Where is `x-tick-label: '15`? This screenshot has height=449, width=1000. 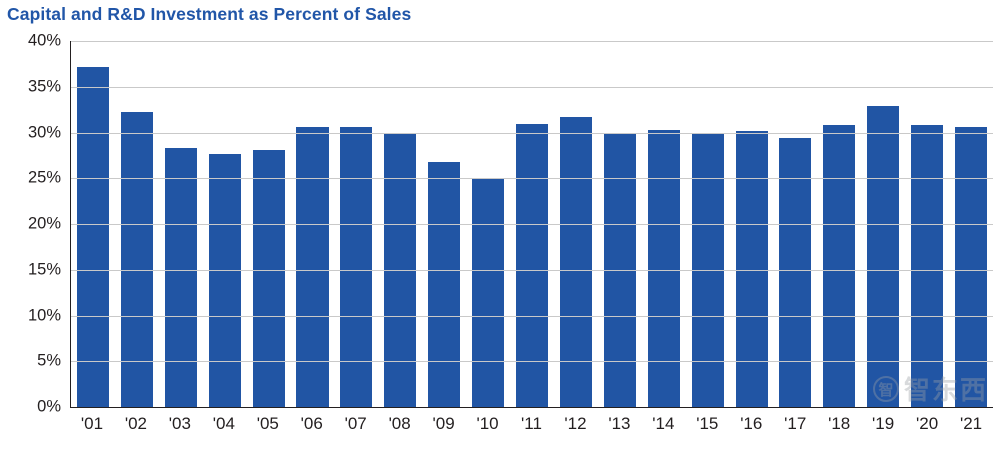 x-tick-label: '15 is located at coordinates (707, 423).